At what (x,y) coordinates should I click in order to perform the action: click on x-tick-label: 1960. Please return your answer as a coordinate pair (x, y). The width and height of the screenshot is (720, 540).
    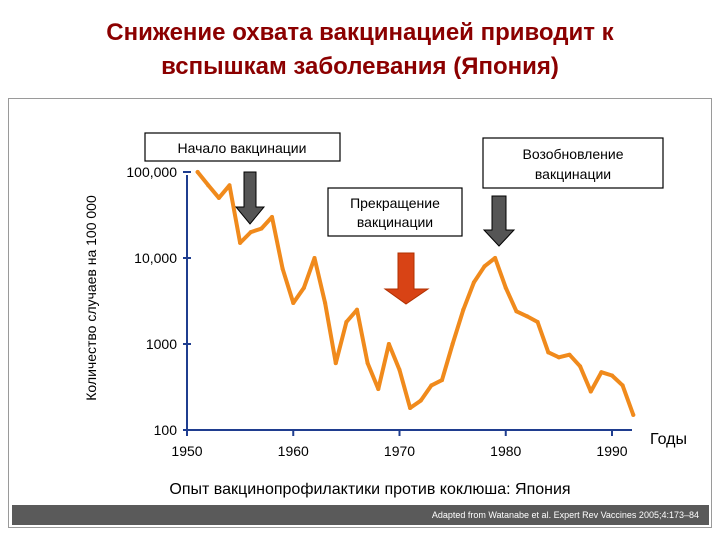
    Looking at the image, I should click on (293, 451).